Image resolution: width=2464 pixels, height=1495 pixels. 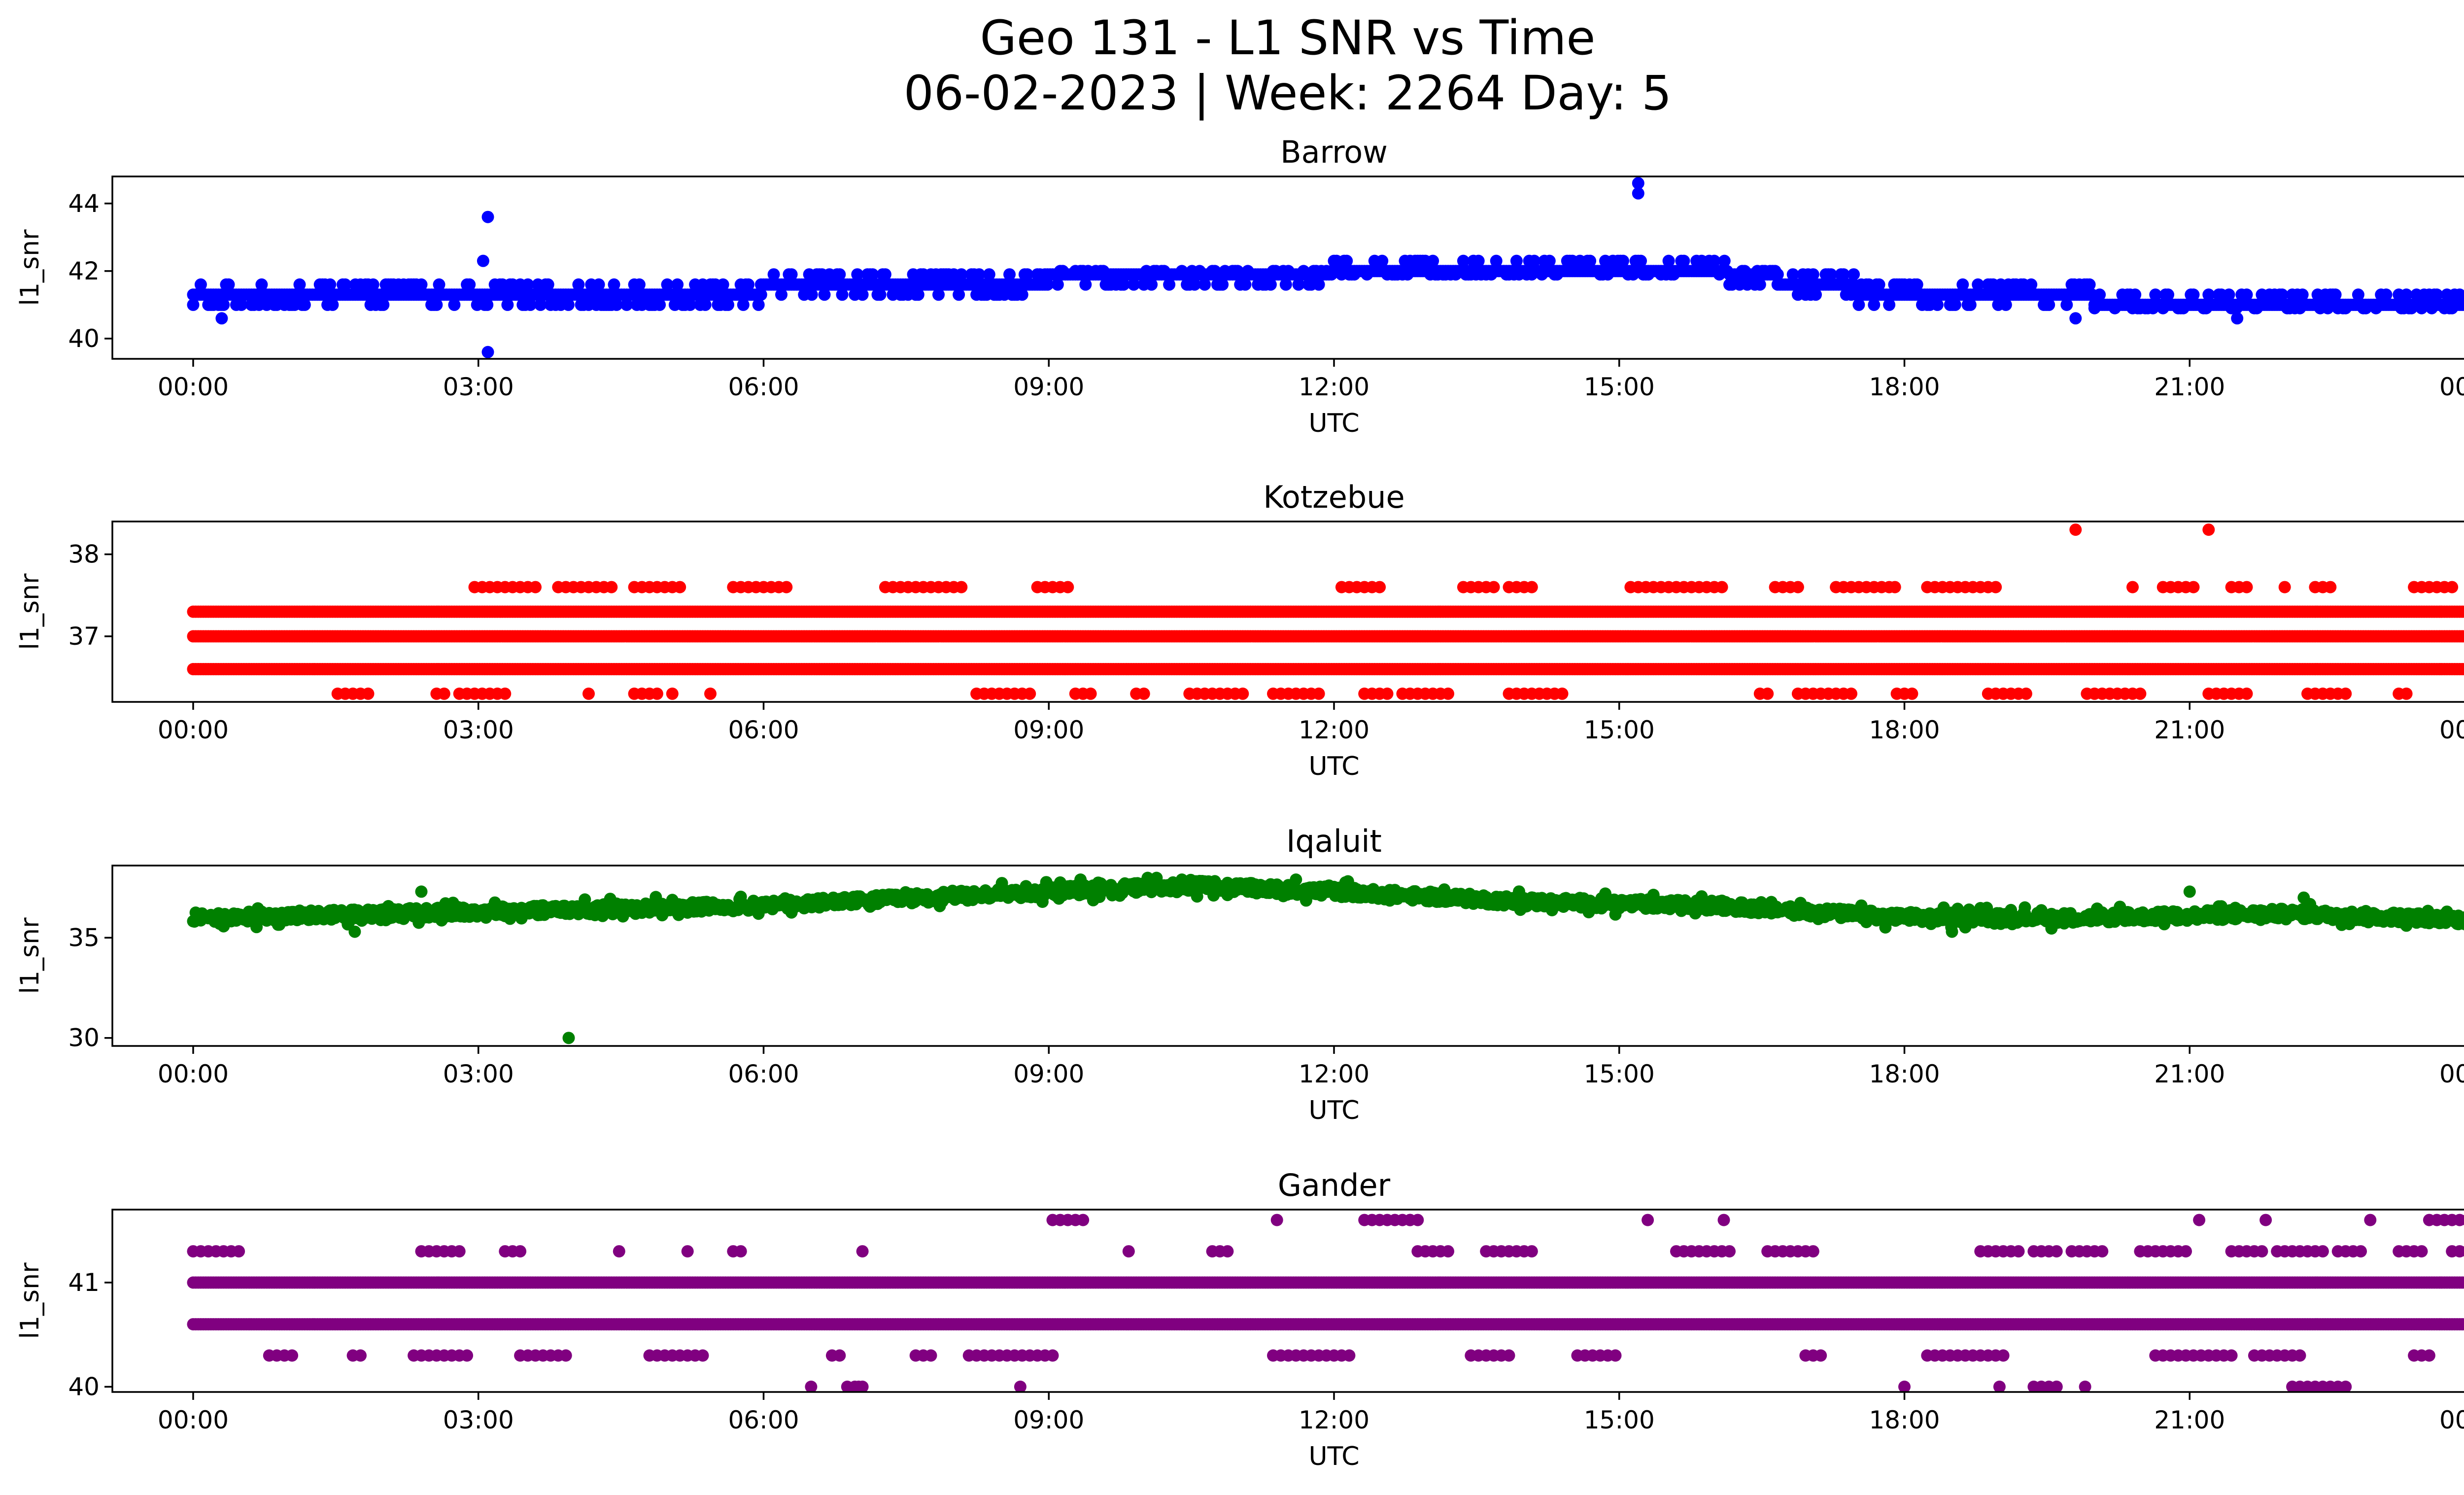 What do you see at coordinates (1325, 957) in the screenshot?
I see `iqaluit-points` at bounding box center [1325, 957].